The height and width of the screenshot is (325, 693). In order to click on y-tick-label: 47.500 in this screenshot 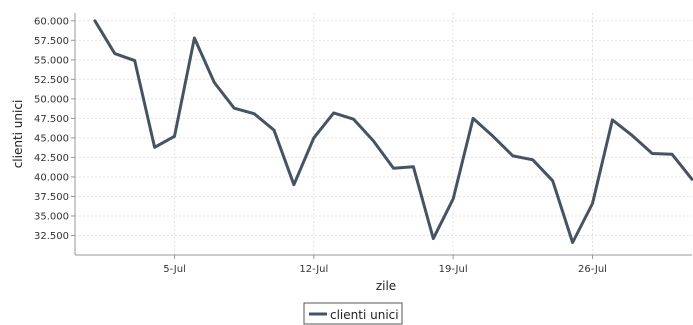, I will do `click(51, 119)`.